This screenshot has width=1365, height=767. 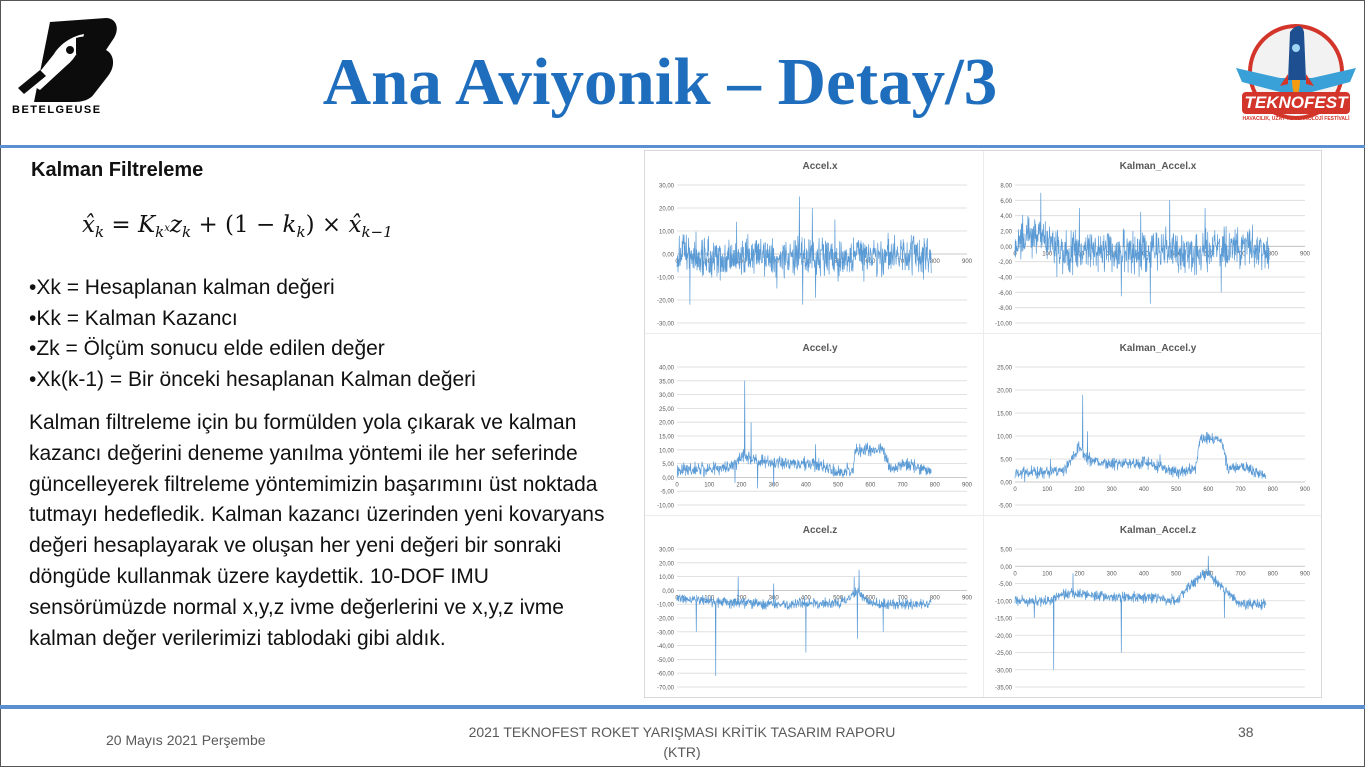 I want to click on y-tick-label: -30,00, so click(x=666, y=633).